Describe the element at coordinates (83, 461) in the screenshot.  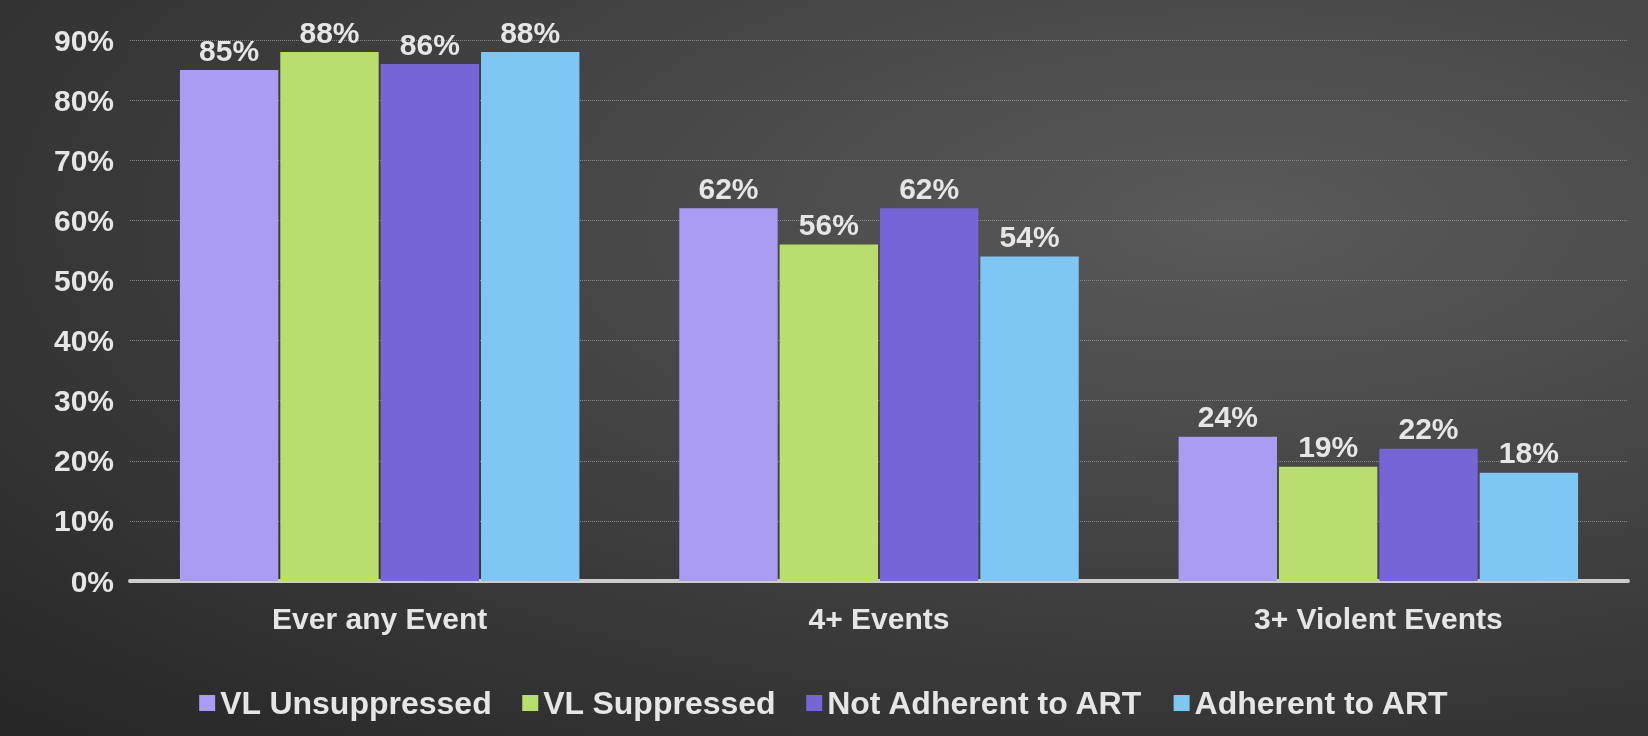
I see `y-tick-label: 20%` at that location.